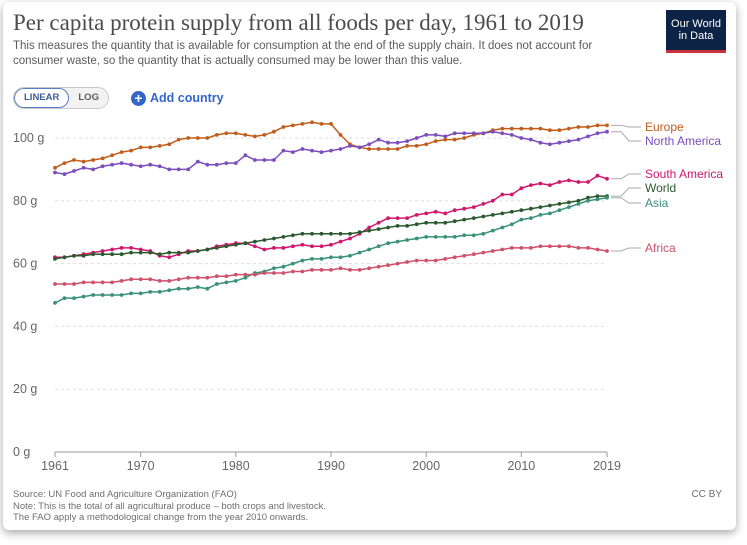  Describe the element at coordinates (42, 98) in the screenshot. I see `linear-scale-button: LINEAR` at that location.